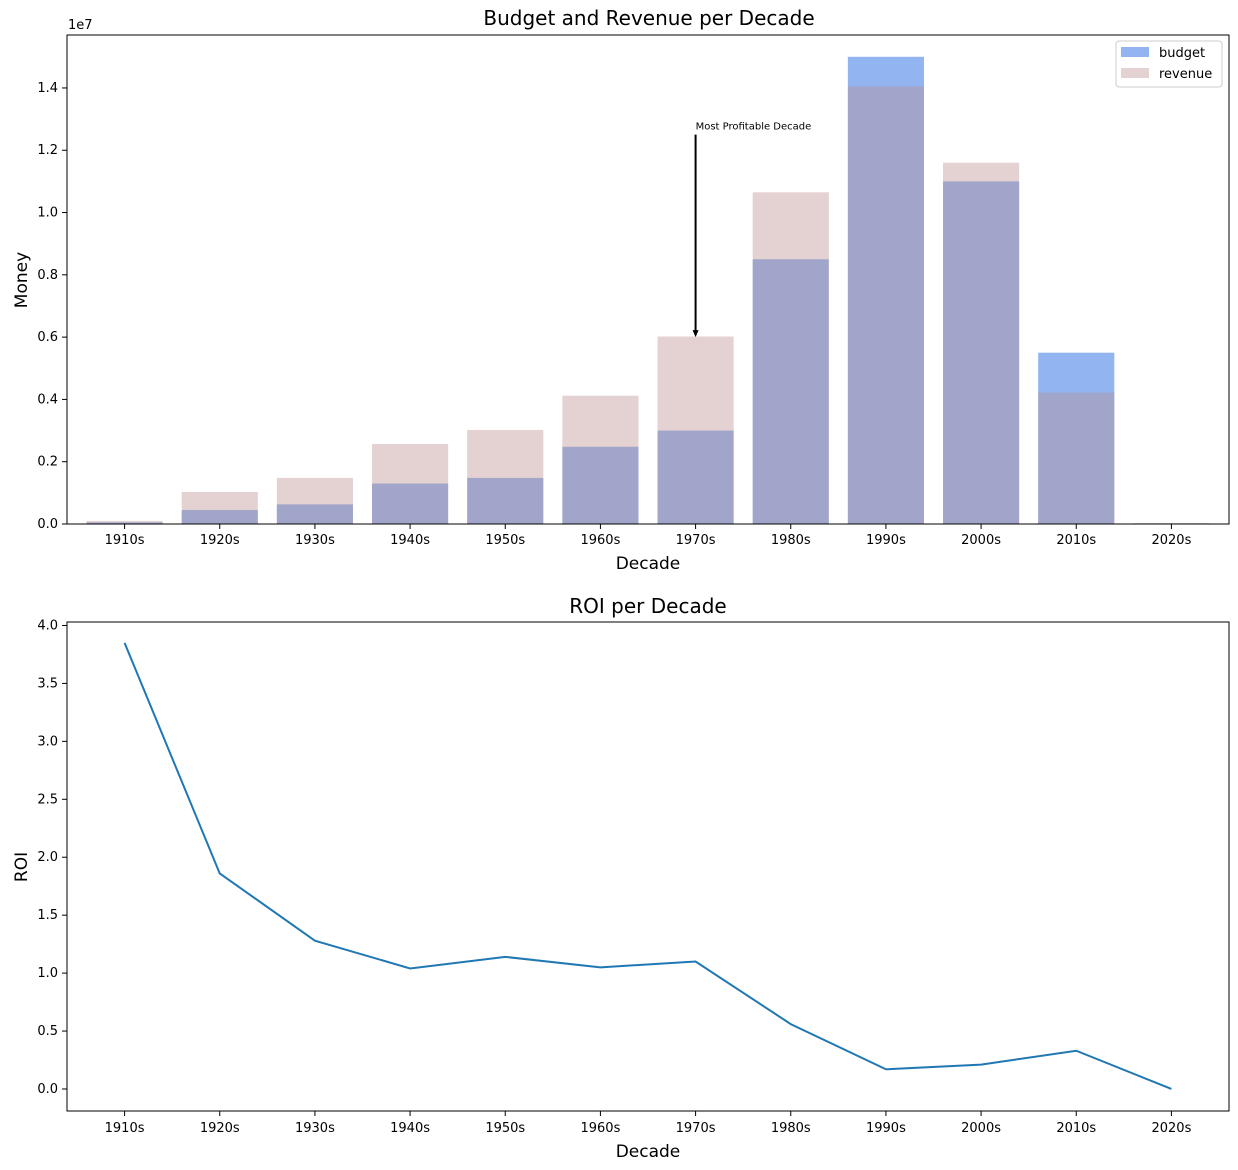 Image resolution: width=1238 pixels, height=1170 pixels. I want to click on y-tick-label: 3.0, so click(47, 741).